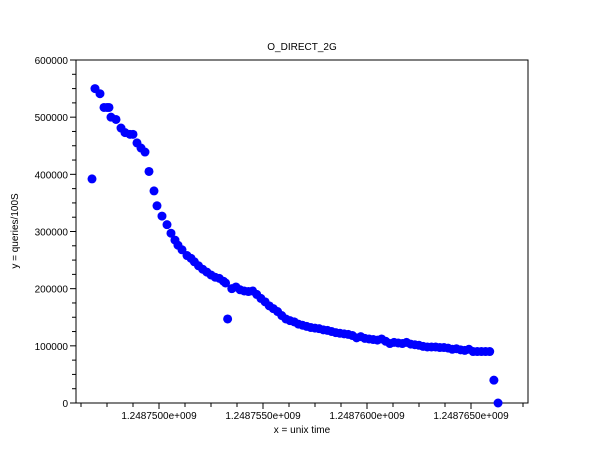  I want to click on x-tick-label: 1.2487650e+009, so click(471, 416).